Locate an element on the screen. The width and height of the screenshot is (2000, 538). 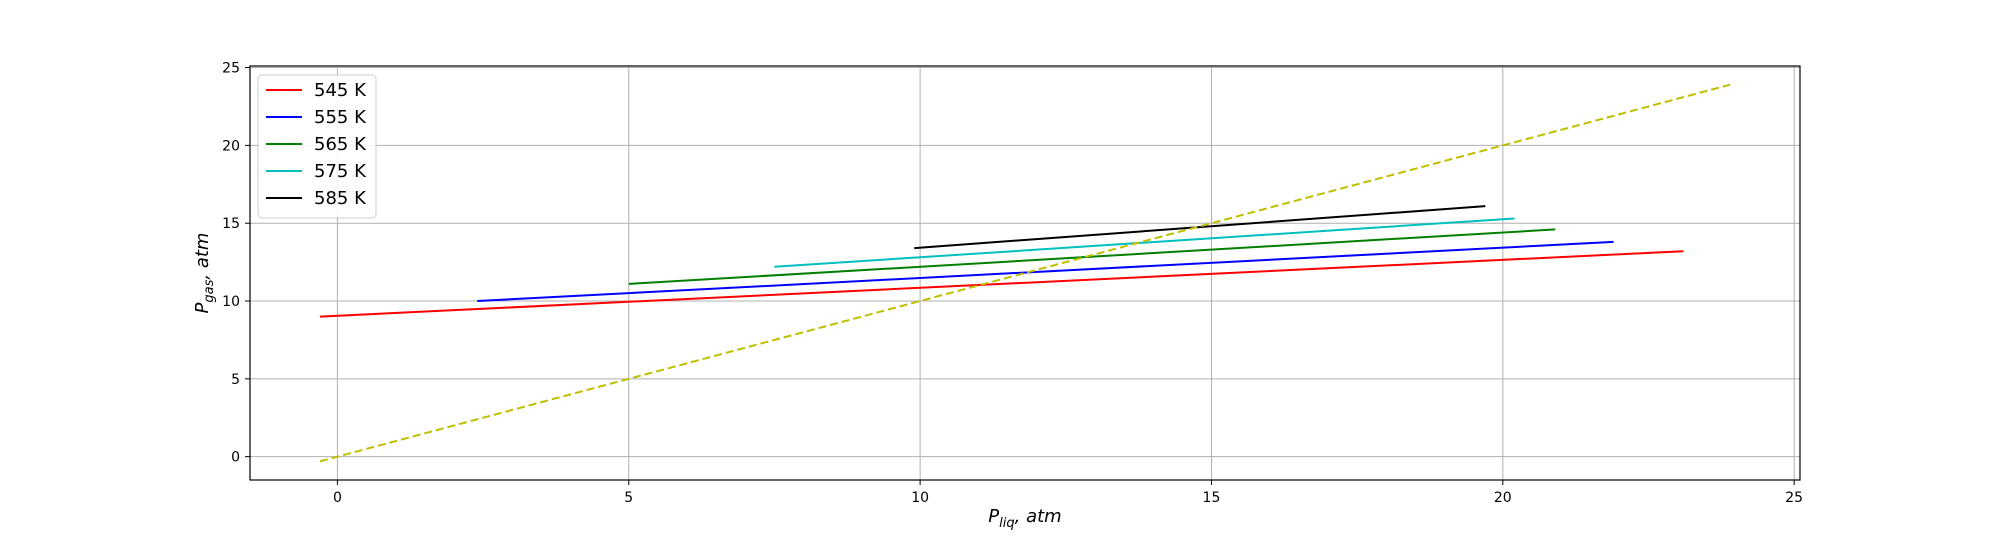
y-tick-label: 0 is located at coordinates (235, 458).